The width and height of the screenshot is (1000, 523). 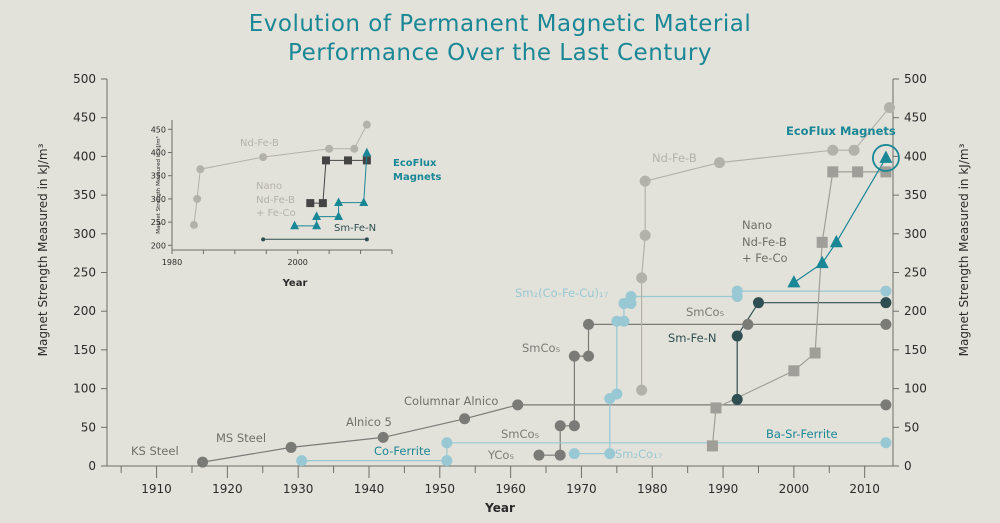 What do you see at coordinates (674, 158) in the screenshot?
I see `label-nd-fe-b: Nd-Fe-B` at bounding box center [674, 158].